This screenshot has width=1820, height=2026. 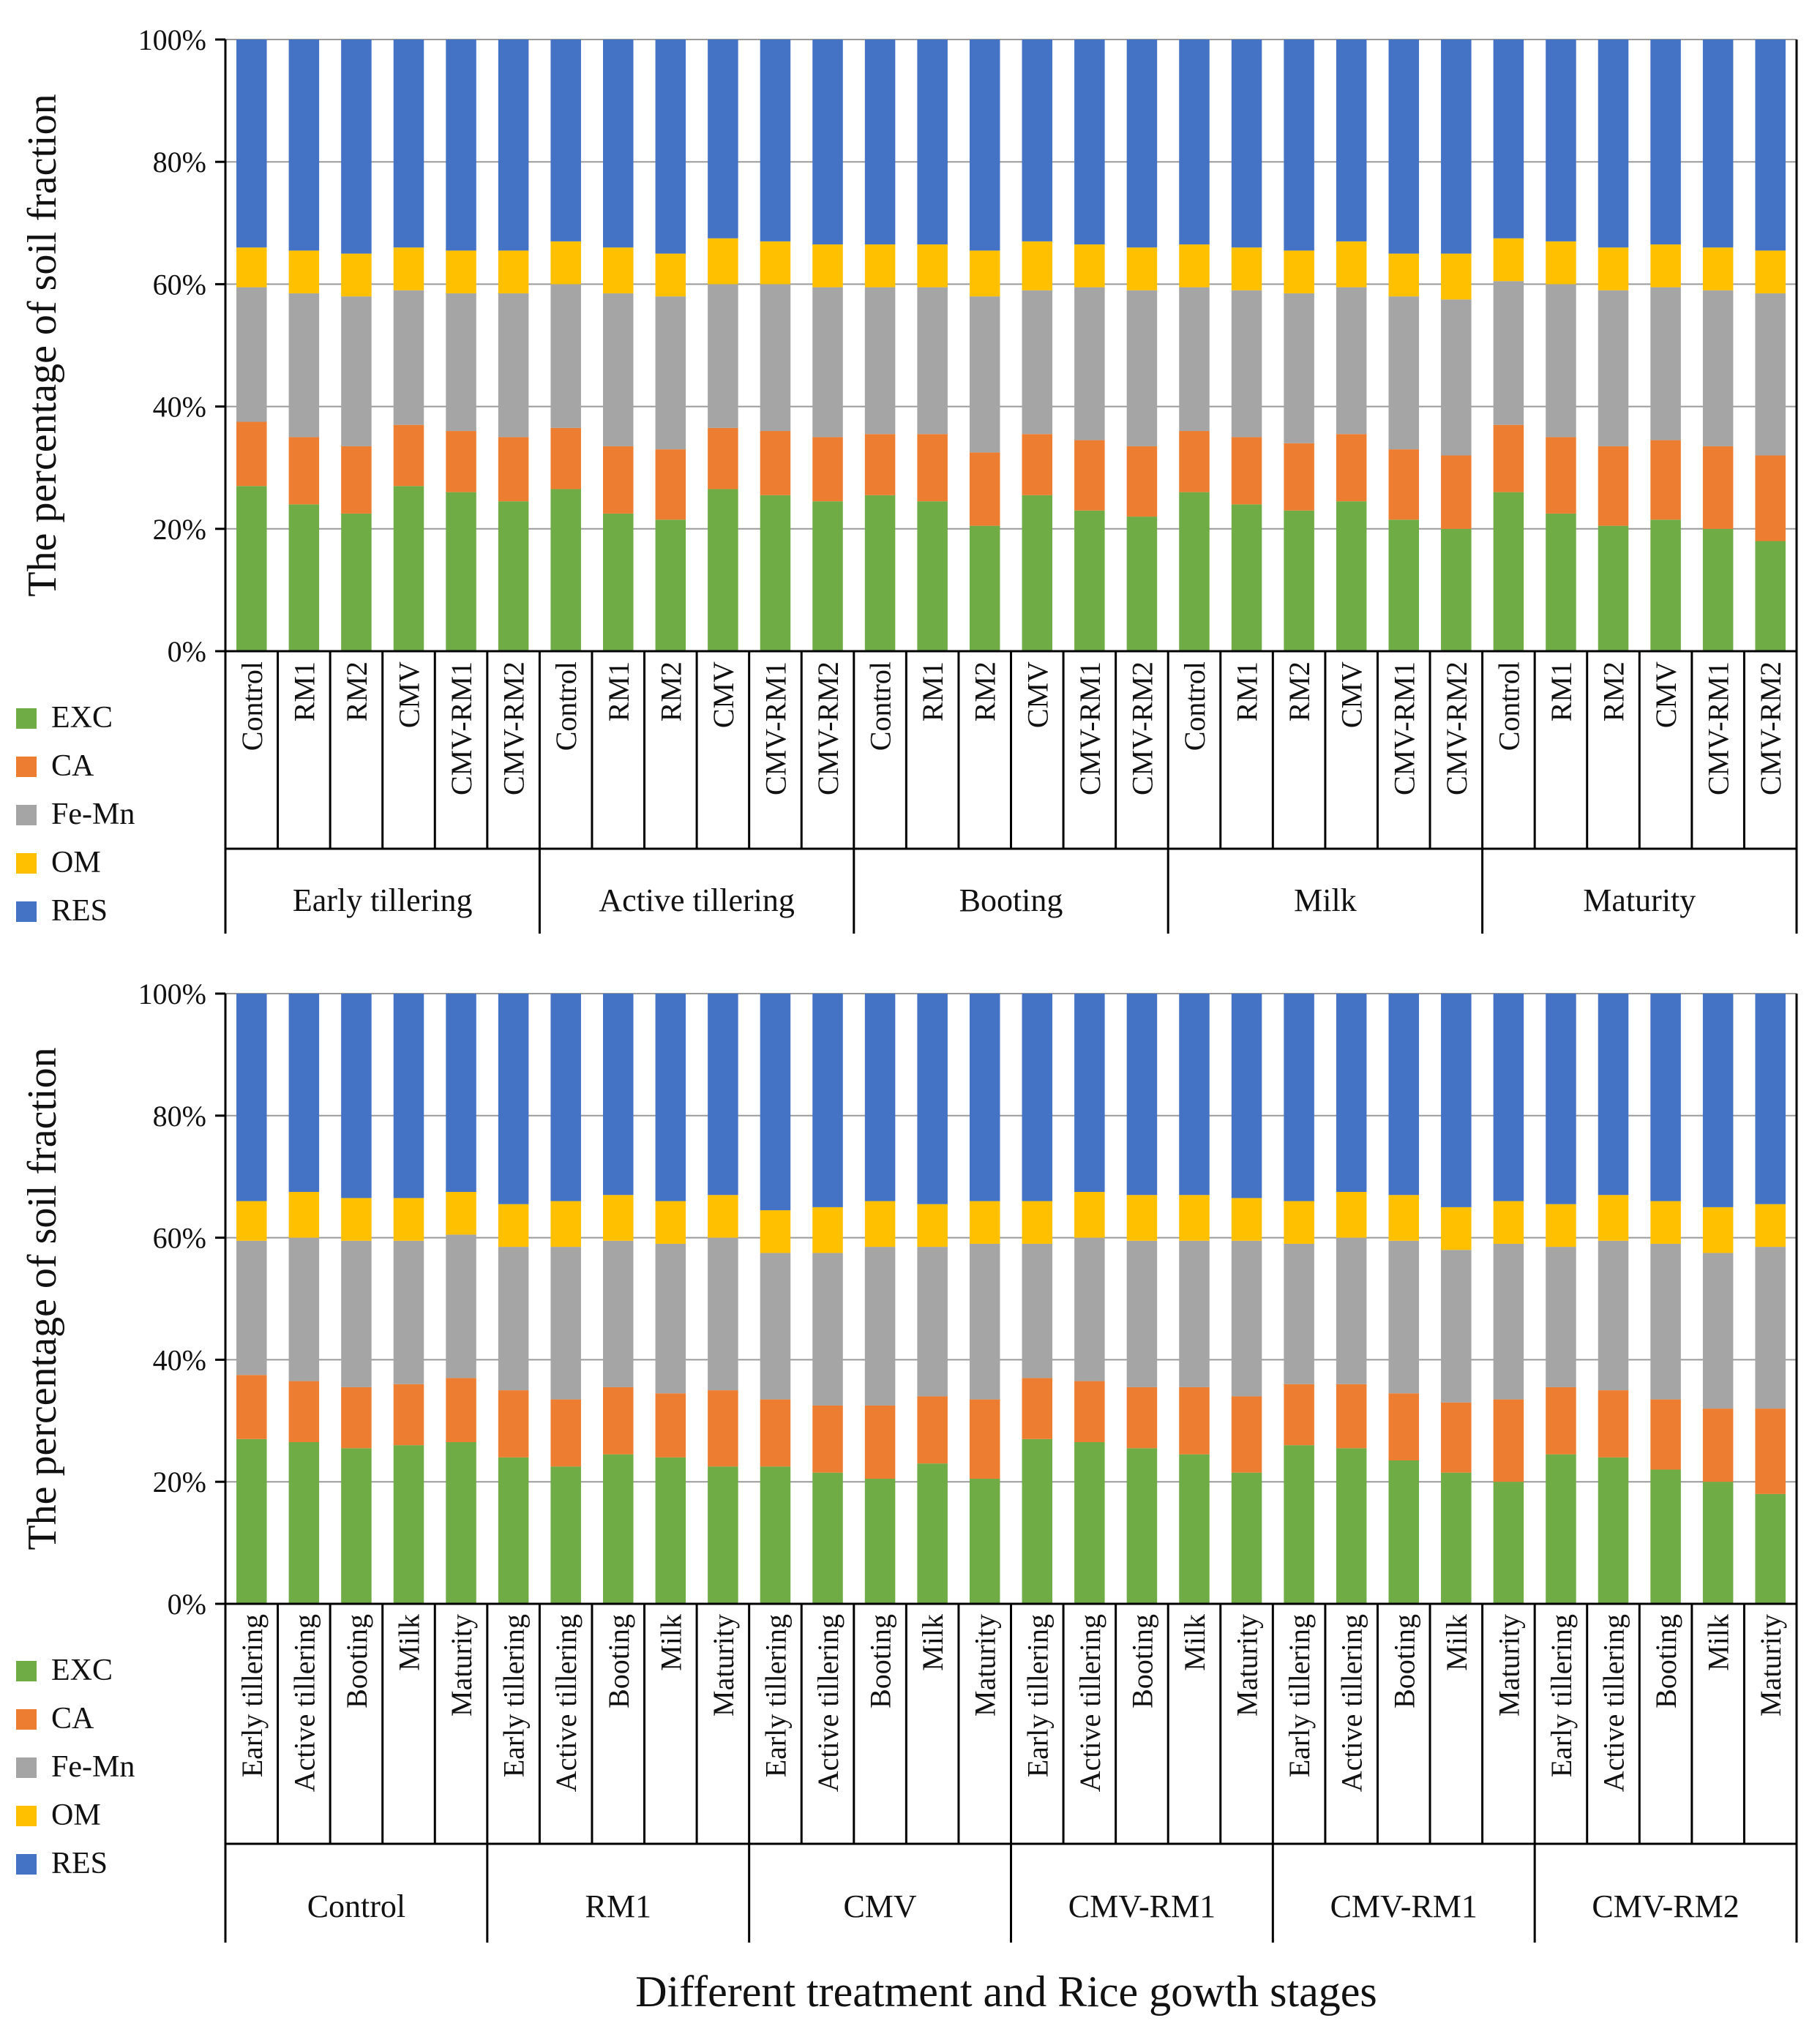 What do you see at coordinates (72, 1719) in the screenshot?
I see `legend-label-ca: CA` at bounding box center [72, 1719].